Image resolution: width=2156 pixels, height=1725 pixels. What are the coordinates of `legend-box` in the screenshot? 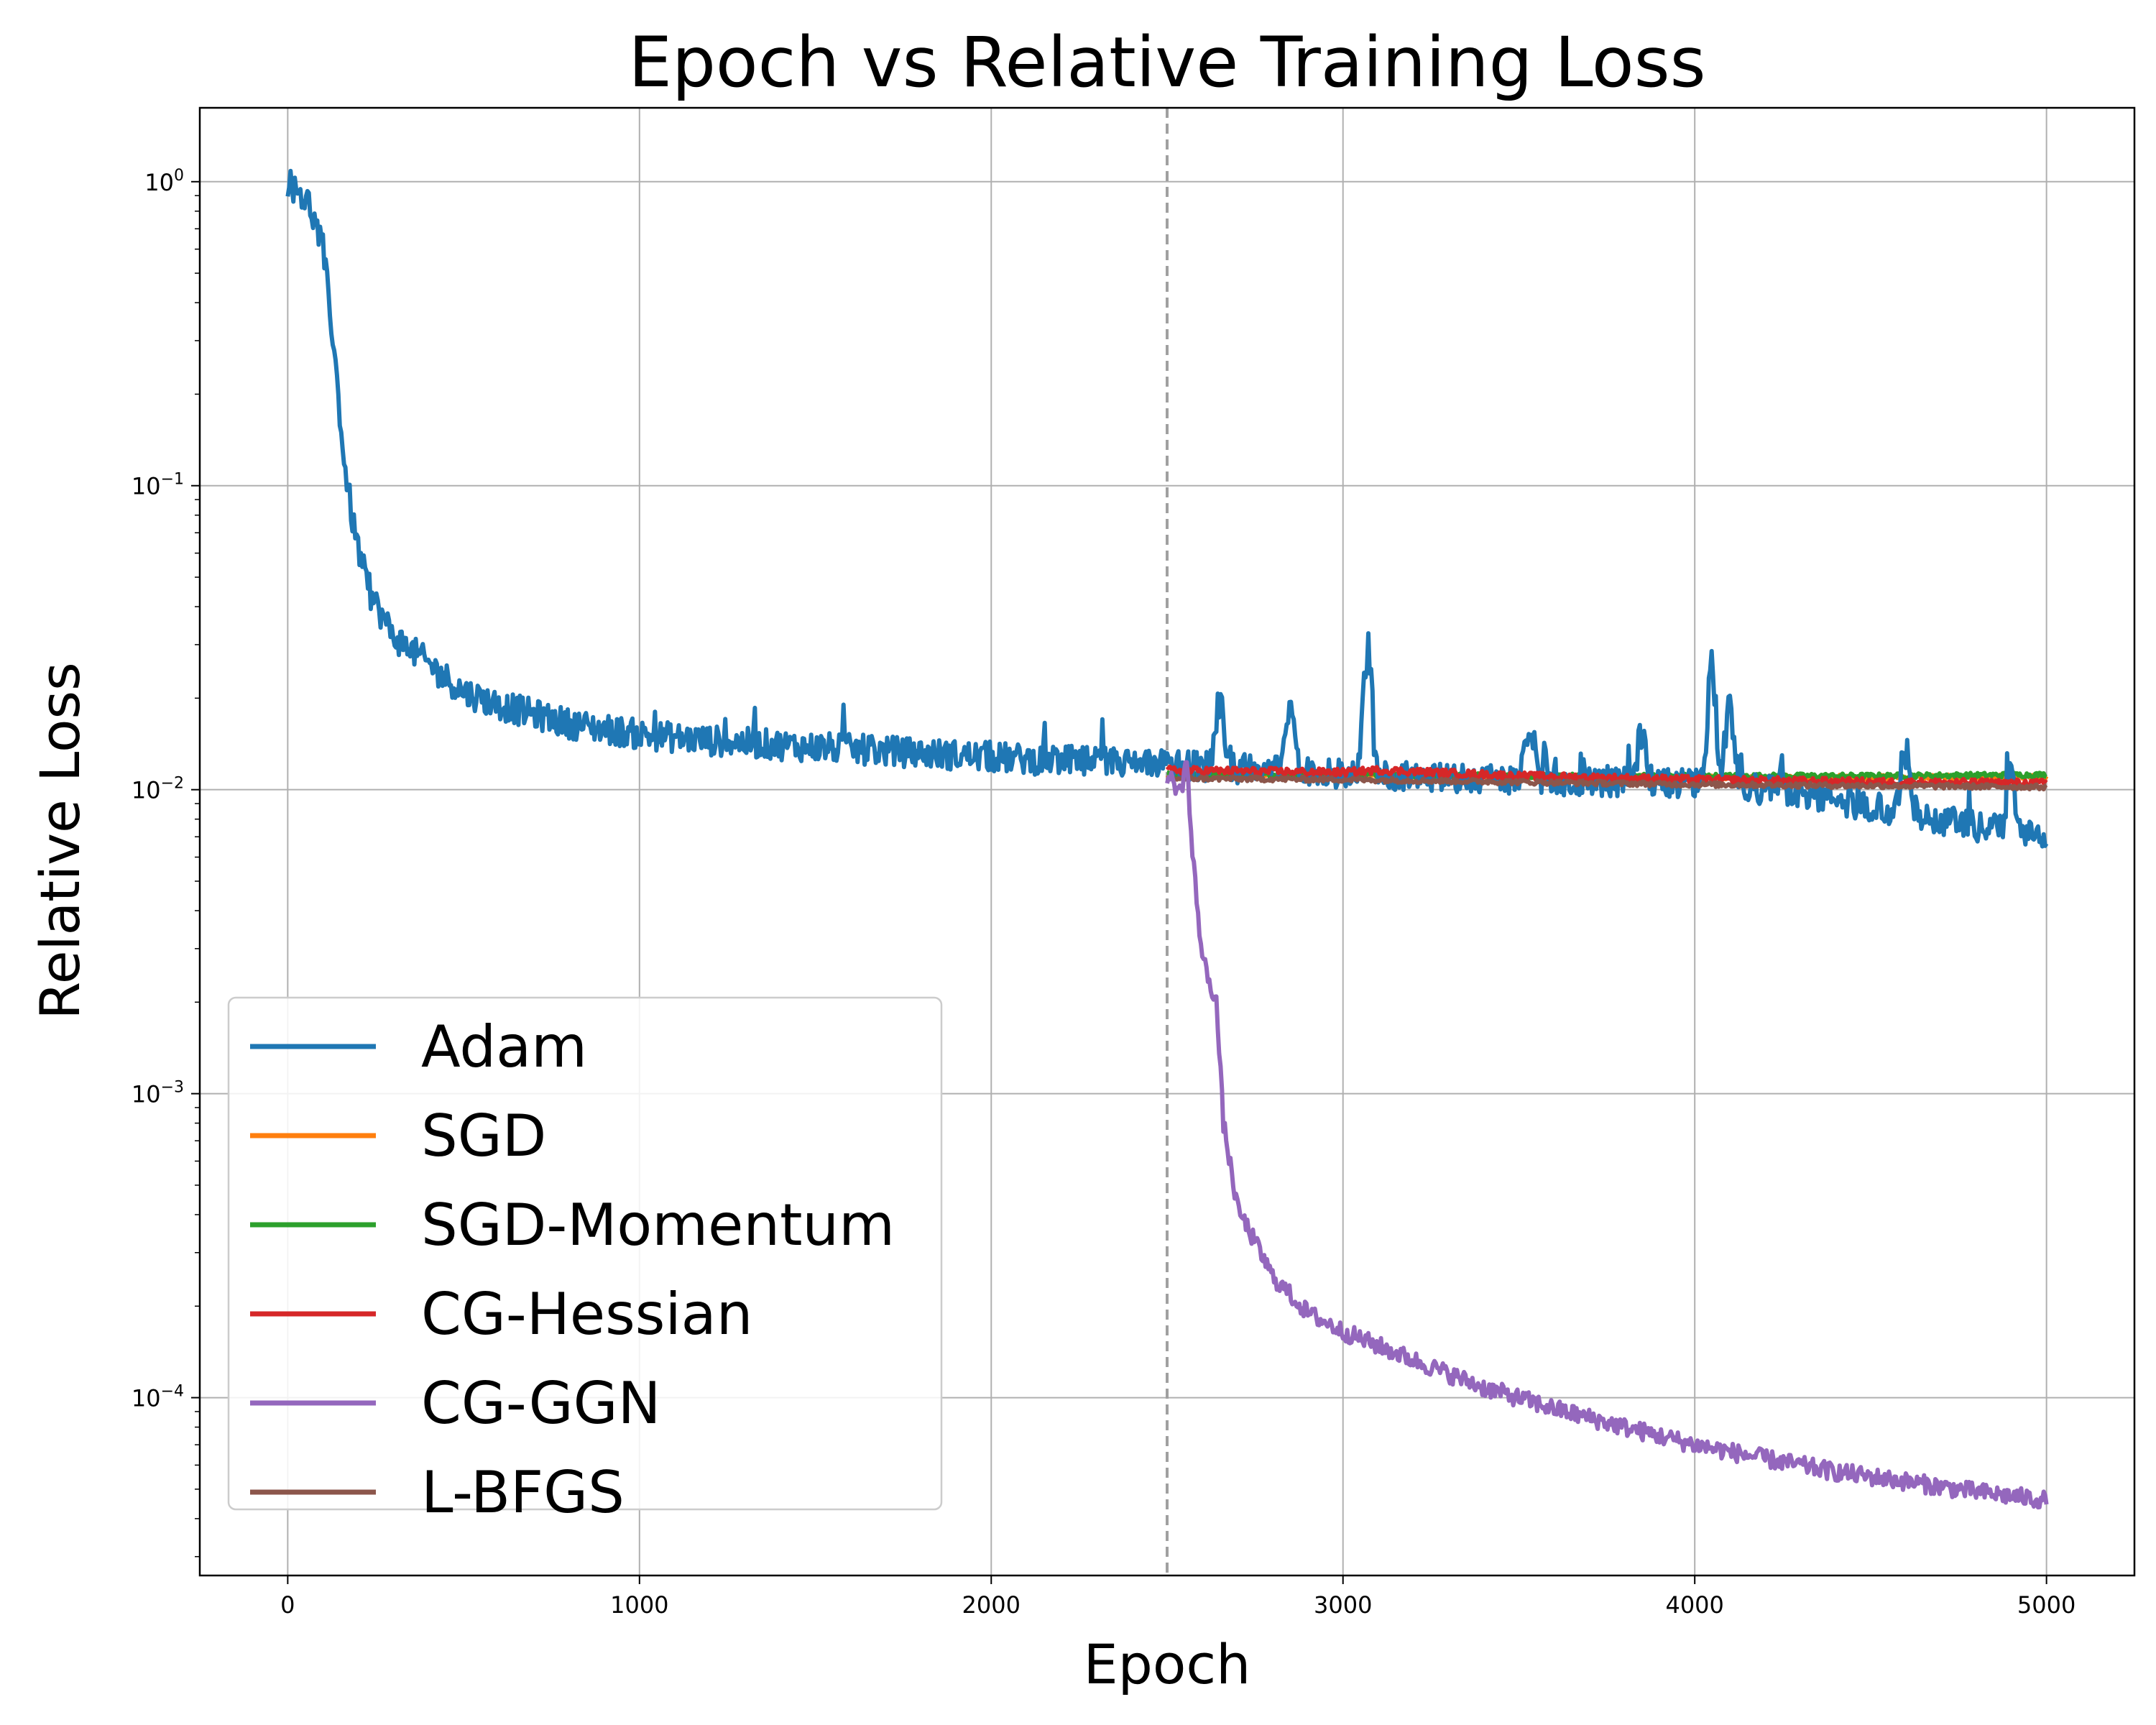 It's located at (585, 1253).